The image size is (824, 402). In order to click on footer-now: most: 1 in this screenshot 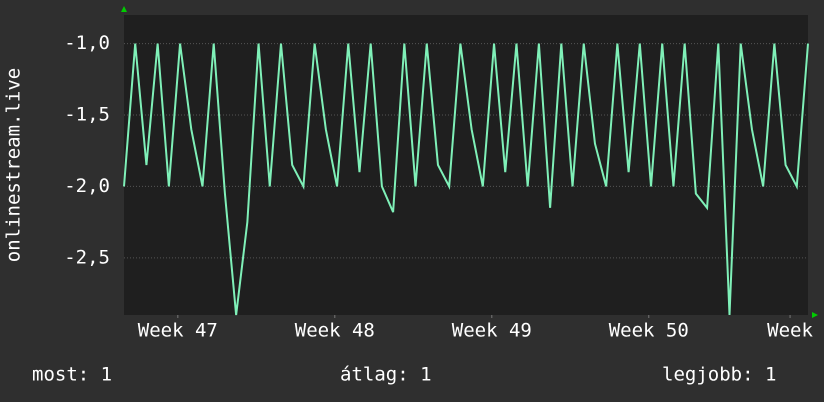, I will do `click(72, 375)`.